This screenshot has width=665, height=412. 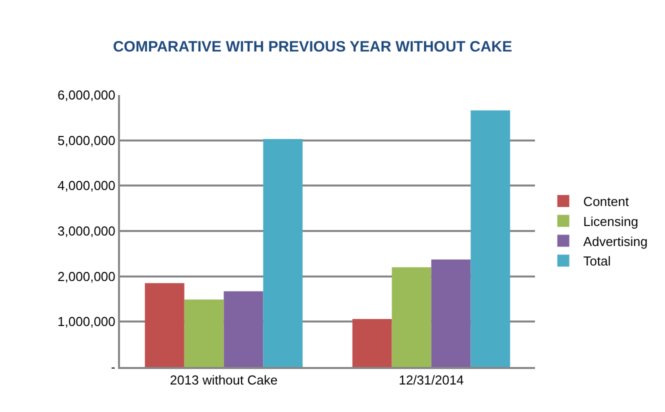 What do you see at coordinates (87, 186) in the screenshot?
I see `y-tick-label: 4,000,000` at bounding box center [87, 186].